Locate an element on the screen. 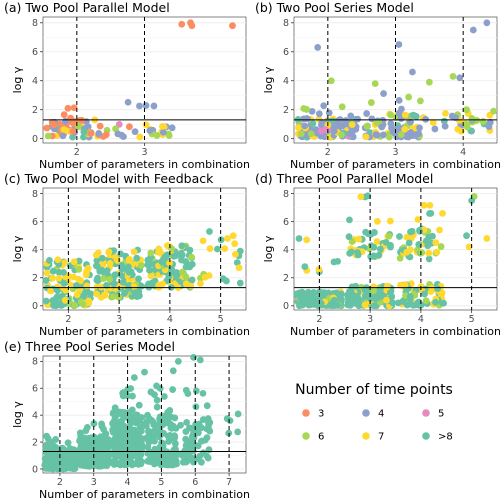  legend-label: 3 is located at coordinates (321, 414).